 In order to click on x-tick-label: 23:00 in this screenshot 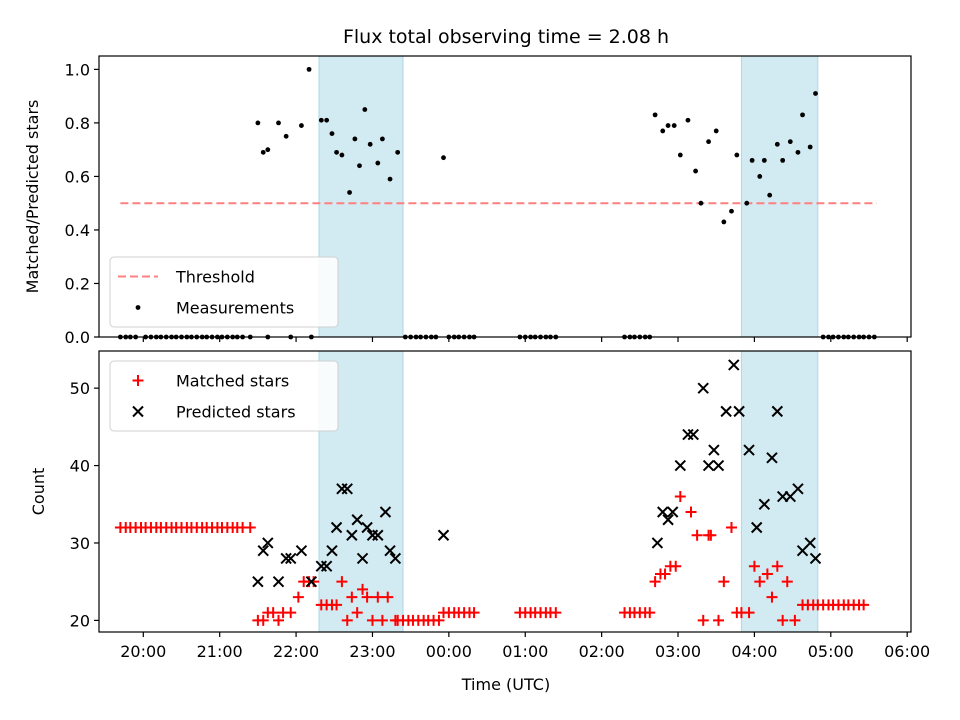, I will do `click(372, 651)`.